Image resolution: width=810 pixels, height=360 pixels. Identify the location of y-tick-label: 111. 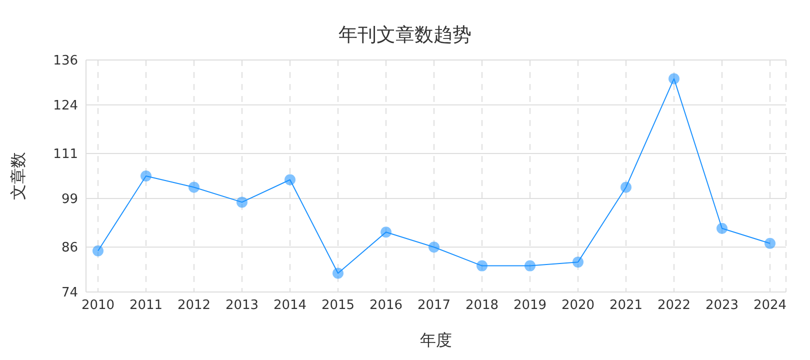
(65, 154).